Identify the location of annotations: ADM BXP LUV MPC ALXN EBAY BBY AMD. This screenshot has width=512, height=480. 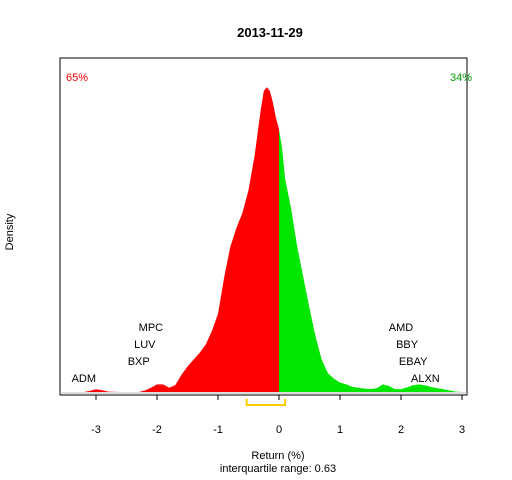
(256, 353).